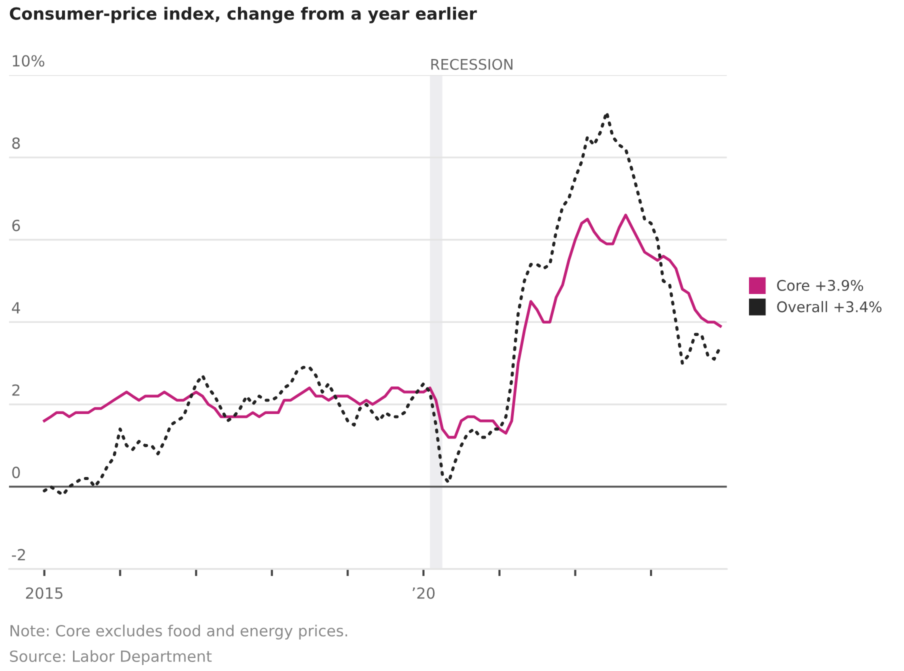 The image size is (904, 671). Describe the element at coordinates (243, 15) in the screenshot. I see `chart-title: Consumer-price index, change from a year earlier` at that location.